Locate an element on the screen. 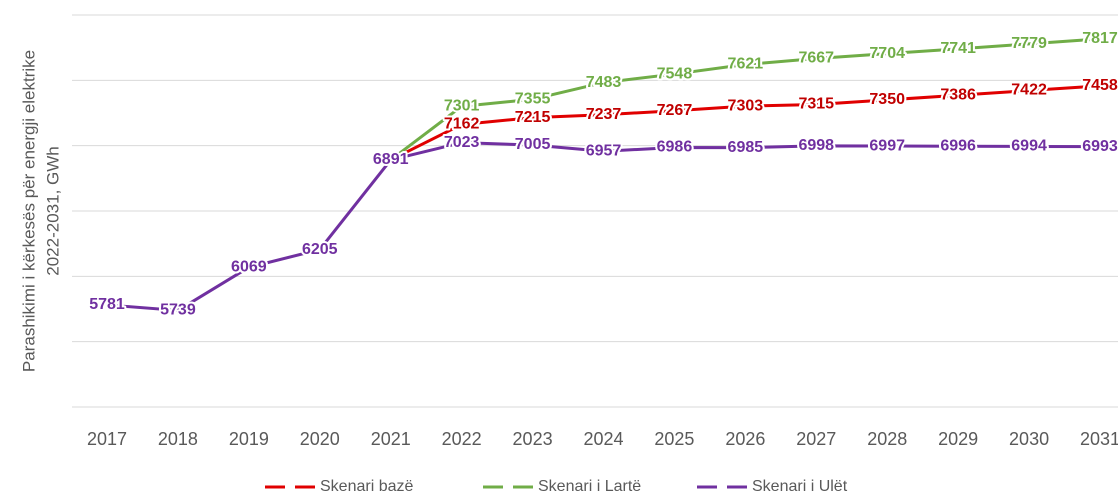 The image size is (1118, 496). data-label: 7023 is located at coordinates (462, 142).